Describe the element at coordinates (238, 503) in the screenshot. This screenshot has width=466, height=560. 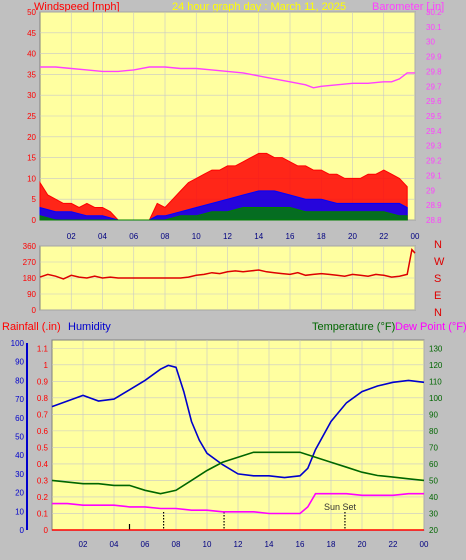
I see `dewpoint-line` at that location.